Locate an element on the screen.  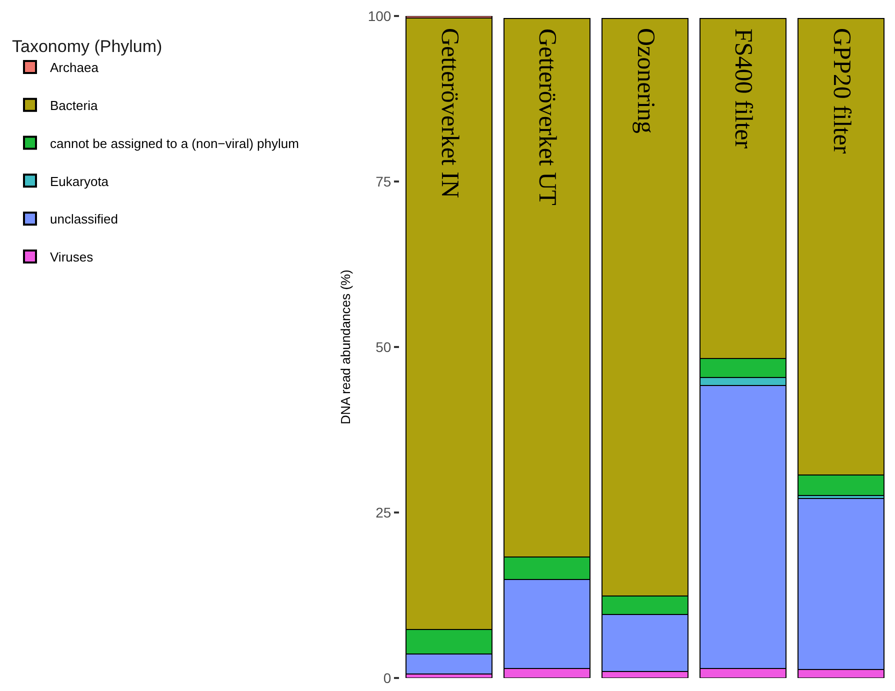
legend-label: Bacteria is located at coordinates (74, 105).